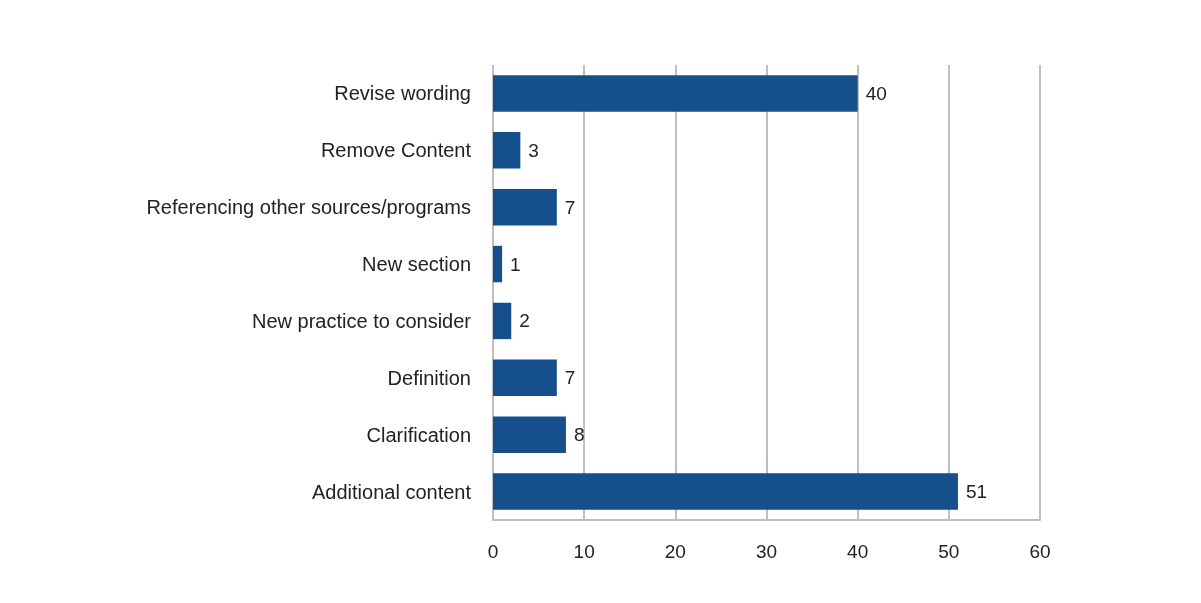 This screenshot has width=1201, height=603. I want to click on y-tick-label: Referencing other sources/programs, so click(308, 207).